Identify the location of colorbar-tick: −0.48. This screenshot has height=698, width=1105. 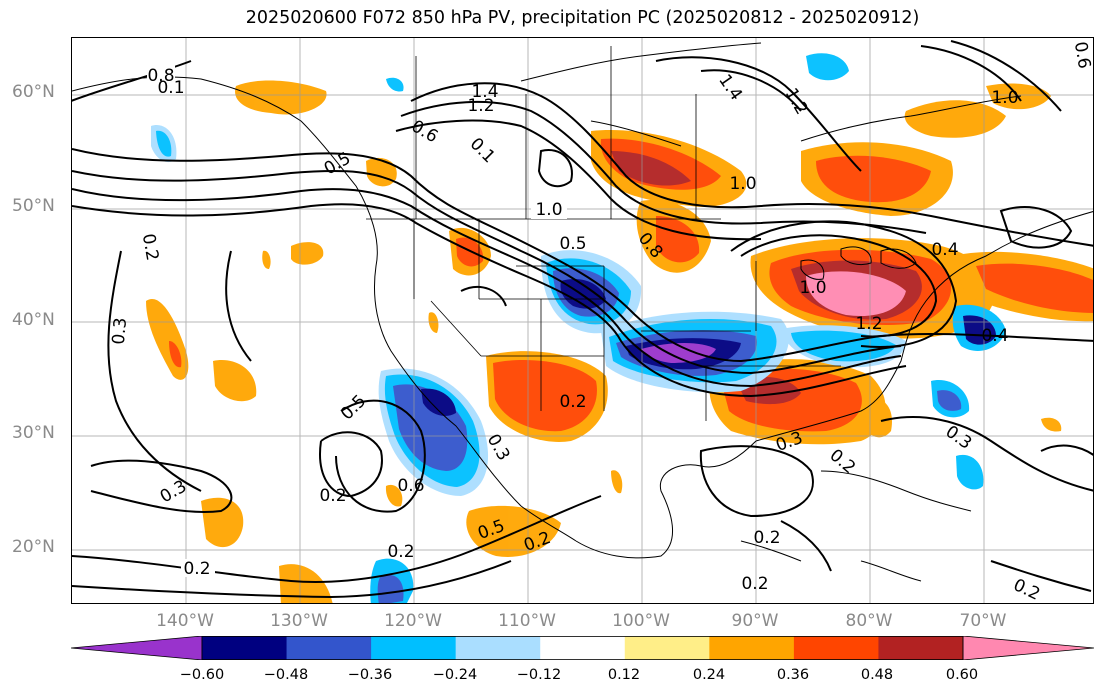
(286, 675).